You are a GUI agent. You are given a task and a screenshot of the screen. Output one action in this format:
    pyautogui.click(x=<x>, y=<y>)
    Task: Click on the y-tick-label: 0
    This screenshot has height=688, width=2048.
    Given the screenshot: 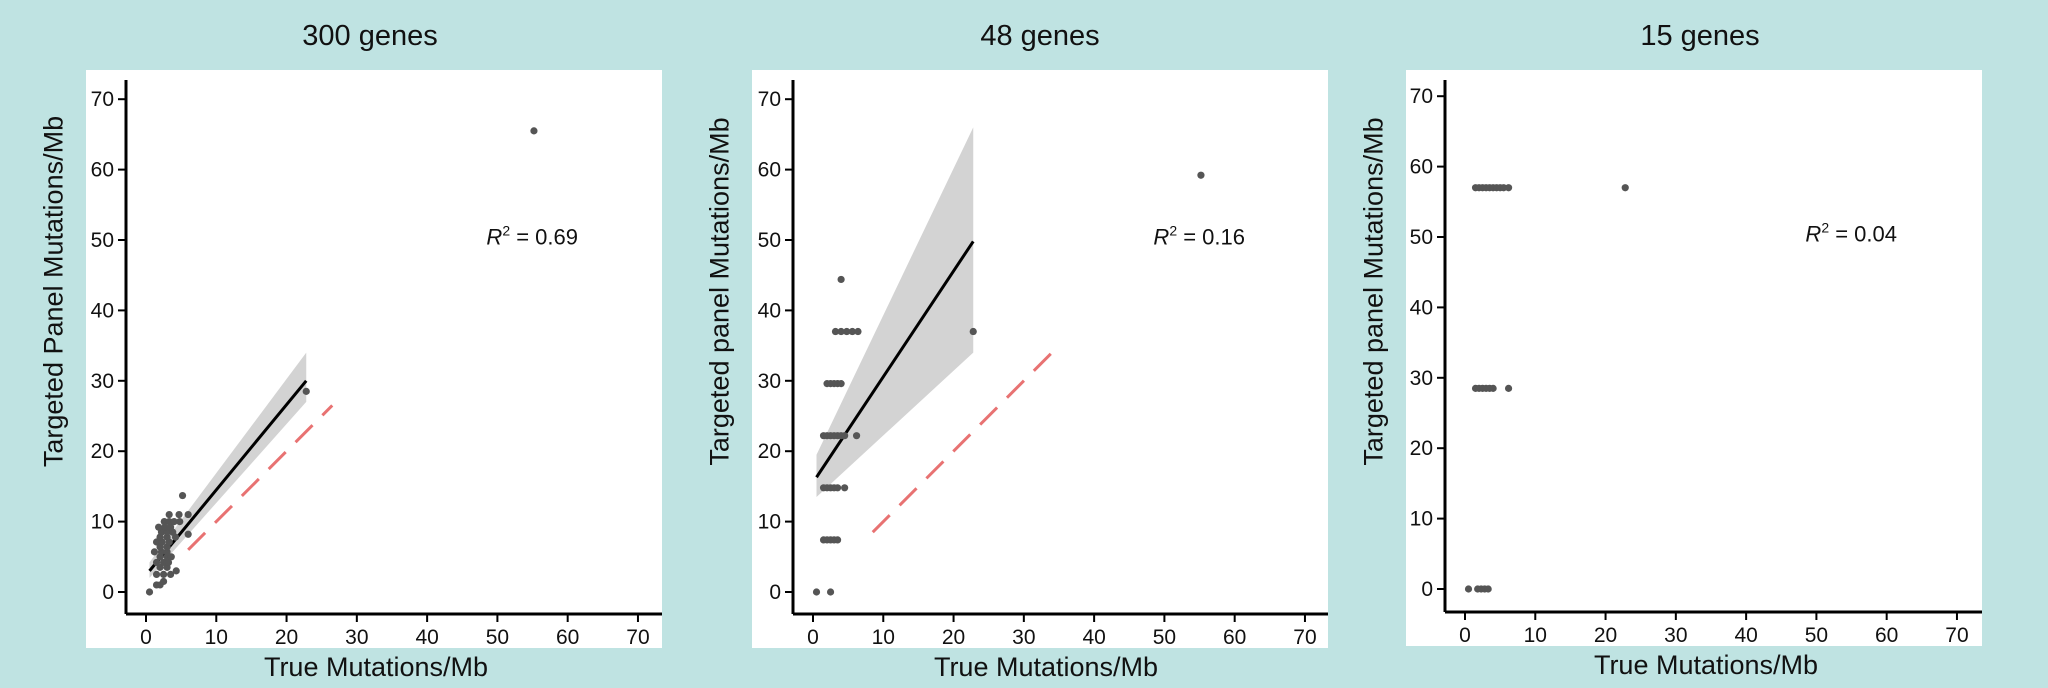 What is the action you would take?
    pyautogui.click(x=775, y=592)
    